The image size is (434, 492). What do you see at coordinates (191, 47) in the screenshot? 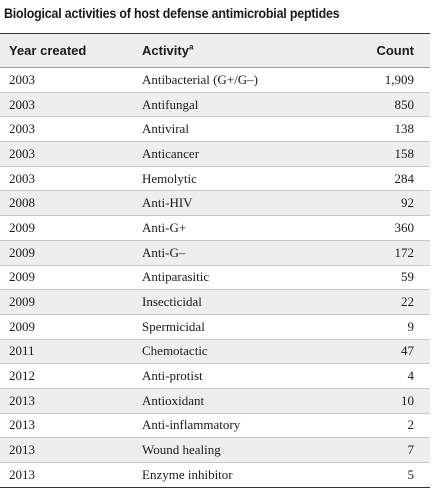
I see `footnote-marker: a` at bounding box center [191, 47].